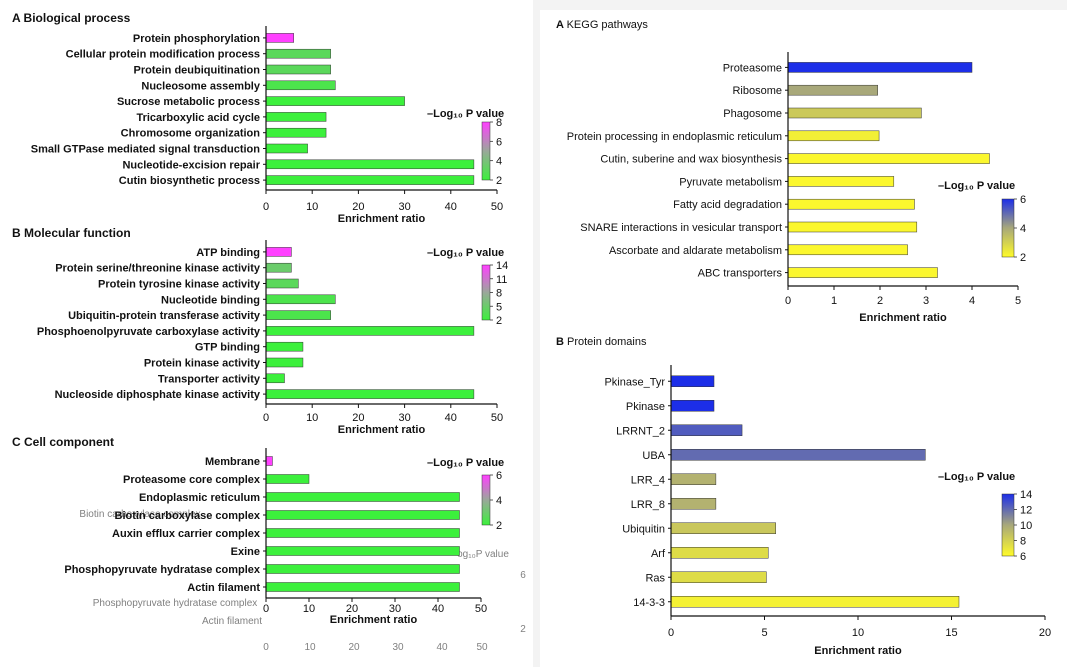 The width and height of the screenshot is (1067, 667). Describe the element at coordinates (374, 620) in the screenshot. I see `x-axis-title-cc: Enrichment ratio` at that location.